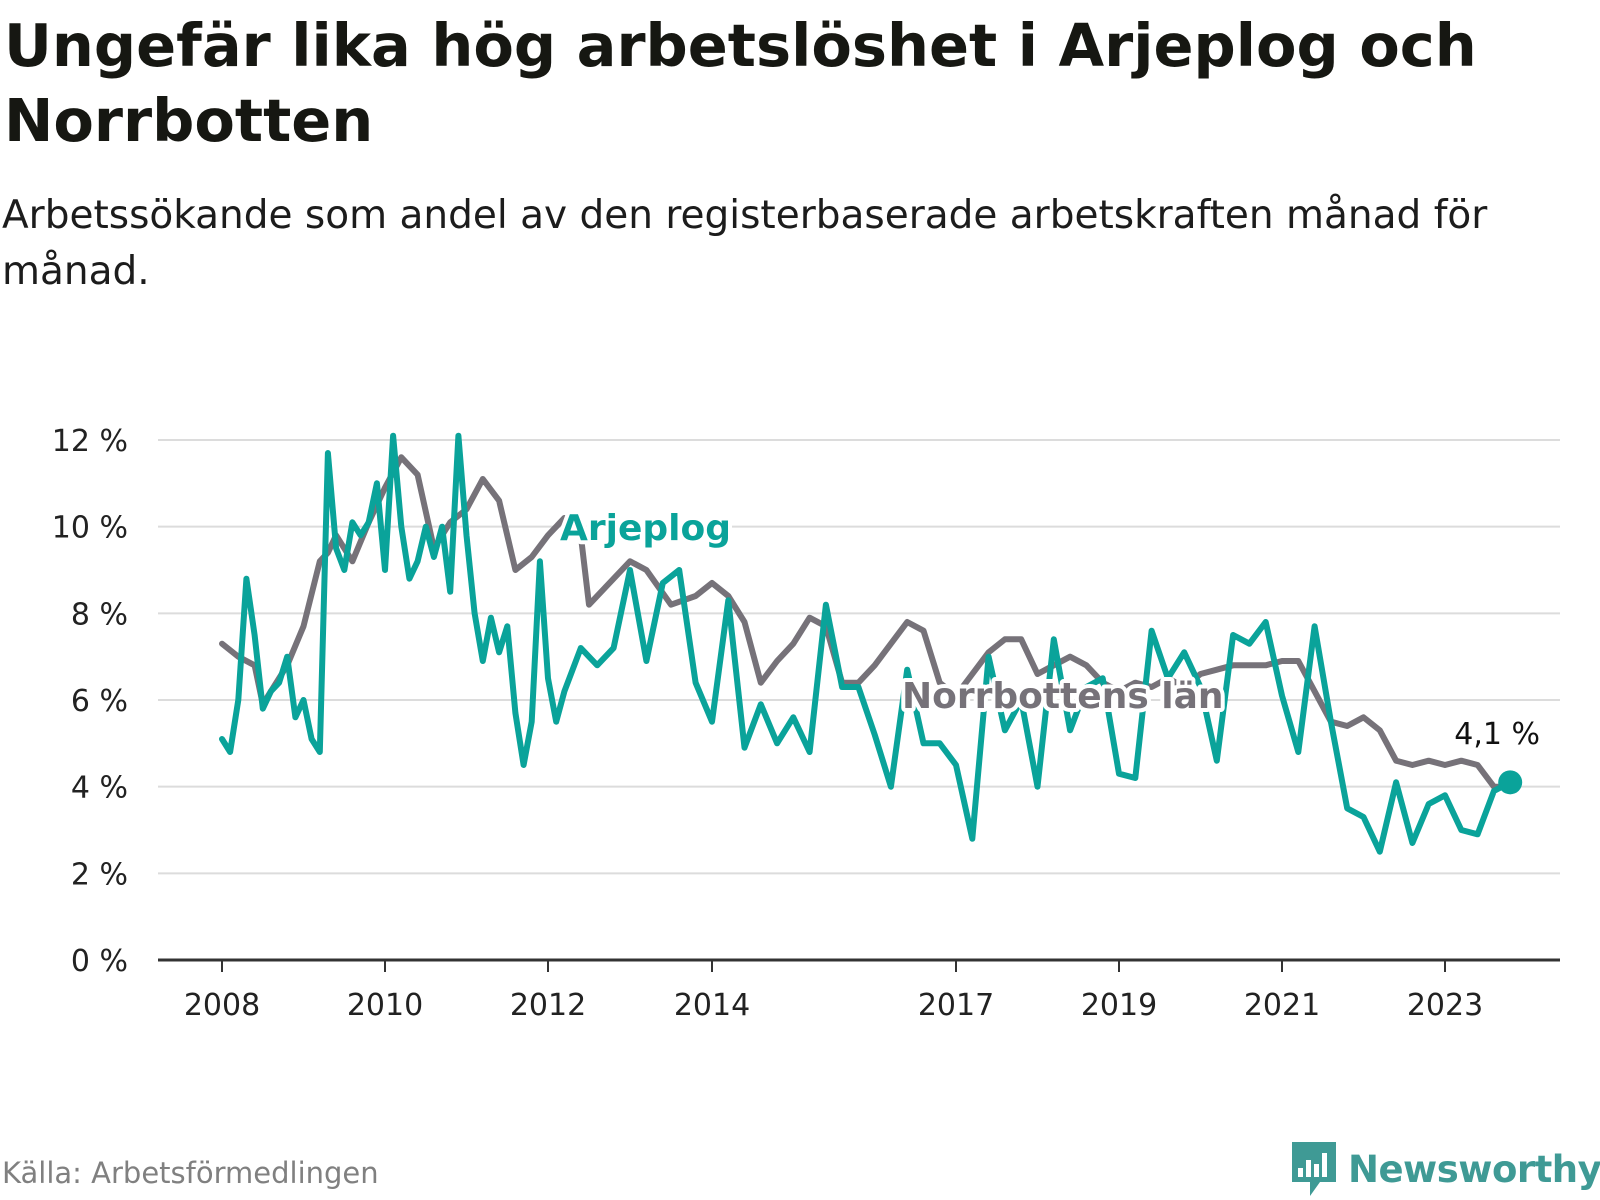  I want to click on y-tick-label: 2 %, so click(99, 874).